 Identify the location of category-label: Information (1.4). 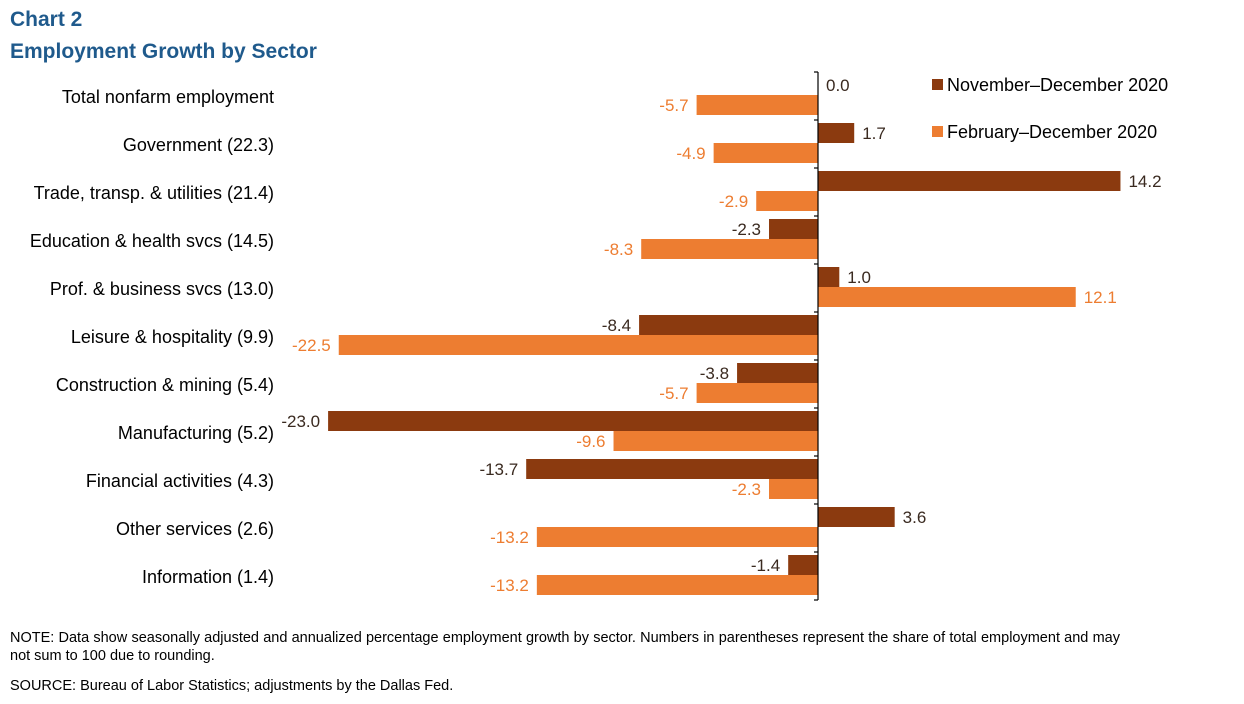
(208, 577).